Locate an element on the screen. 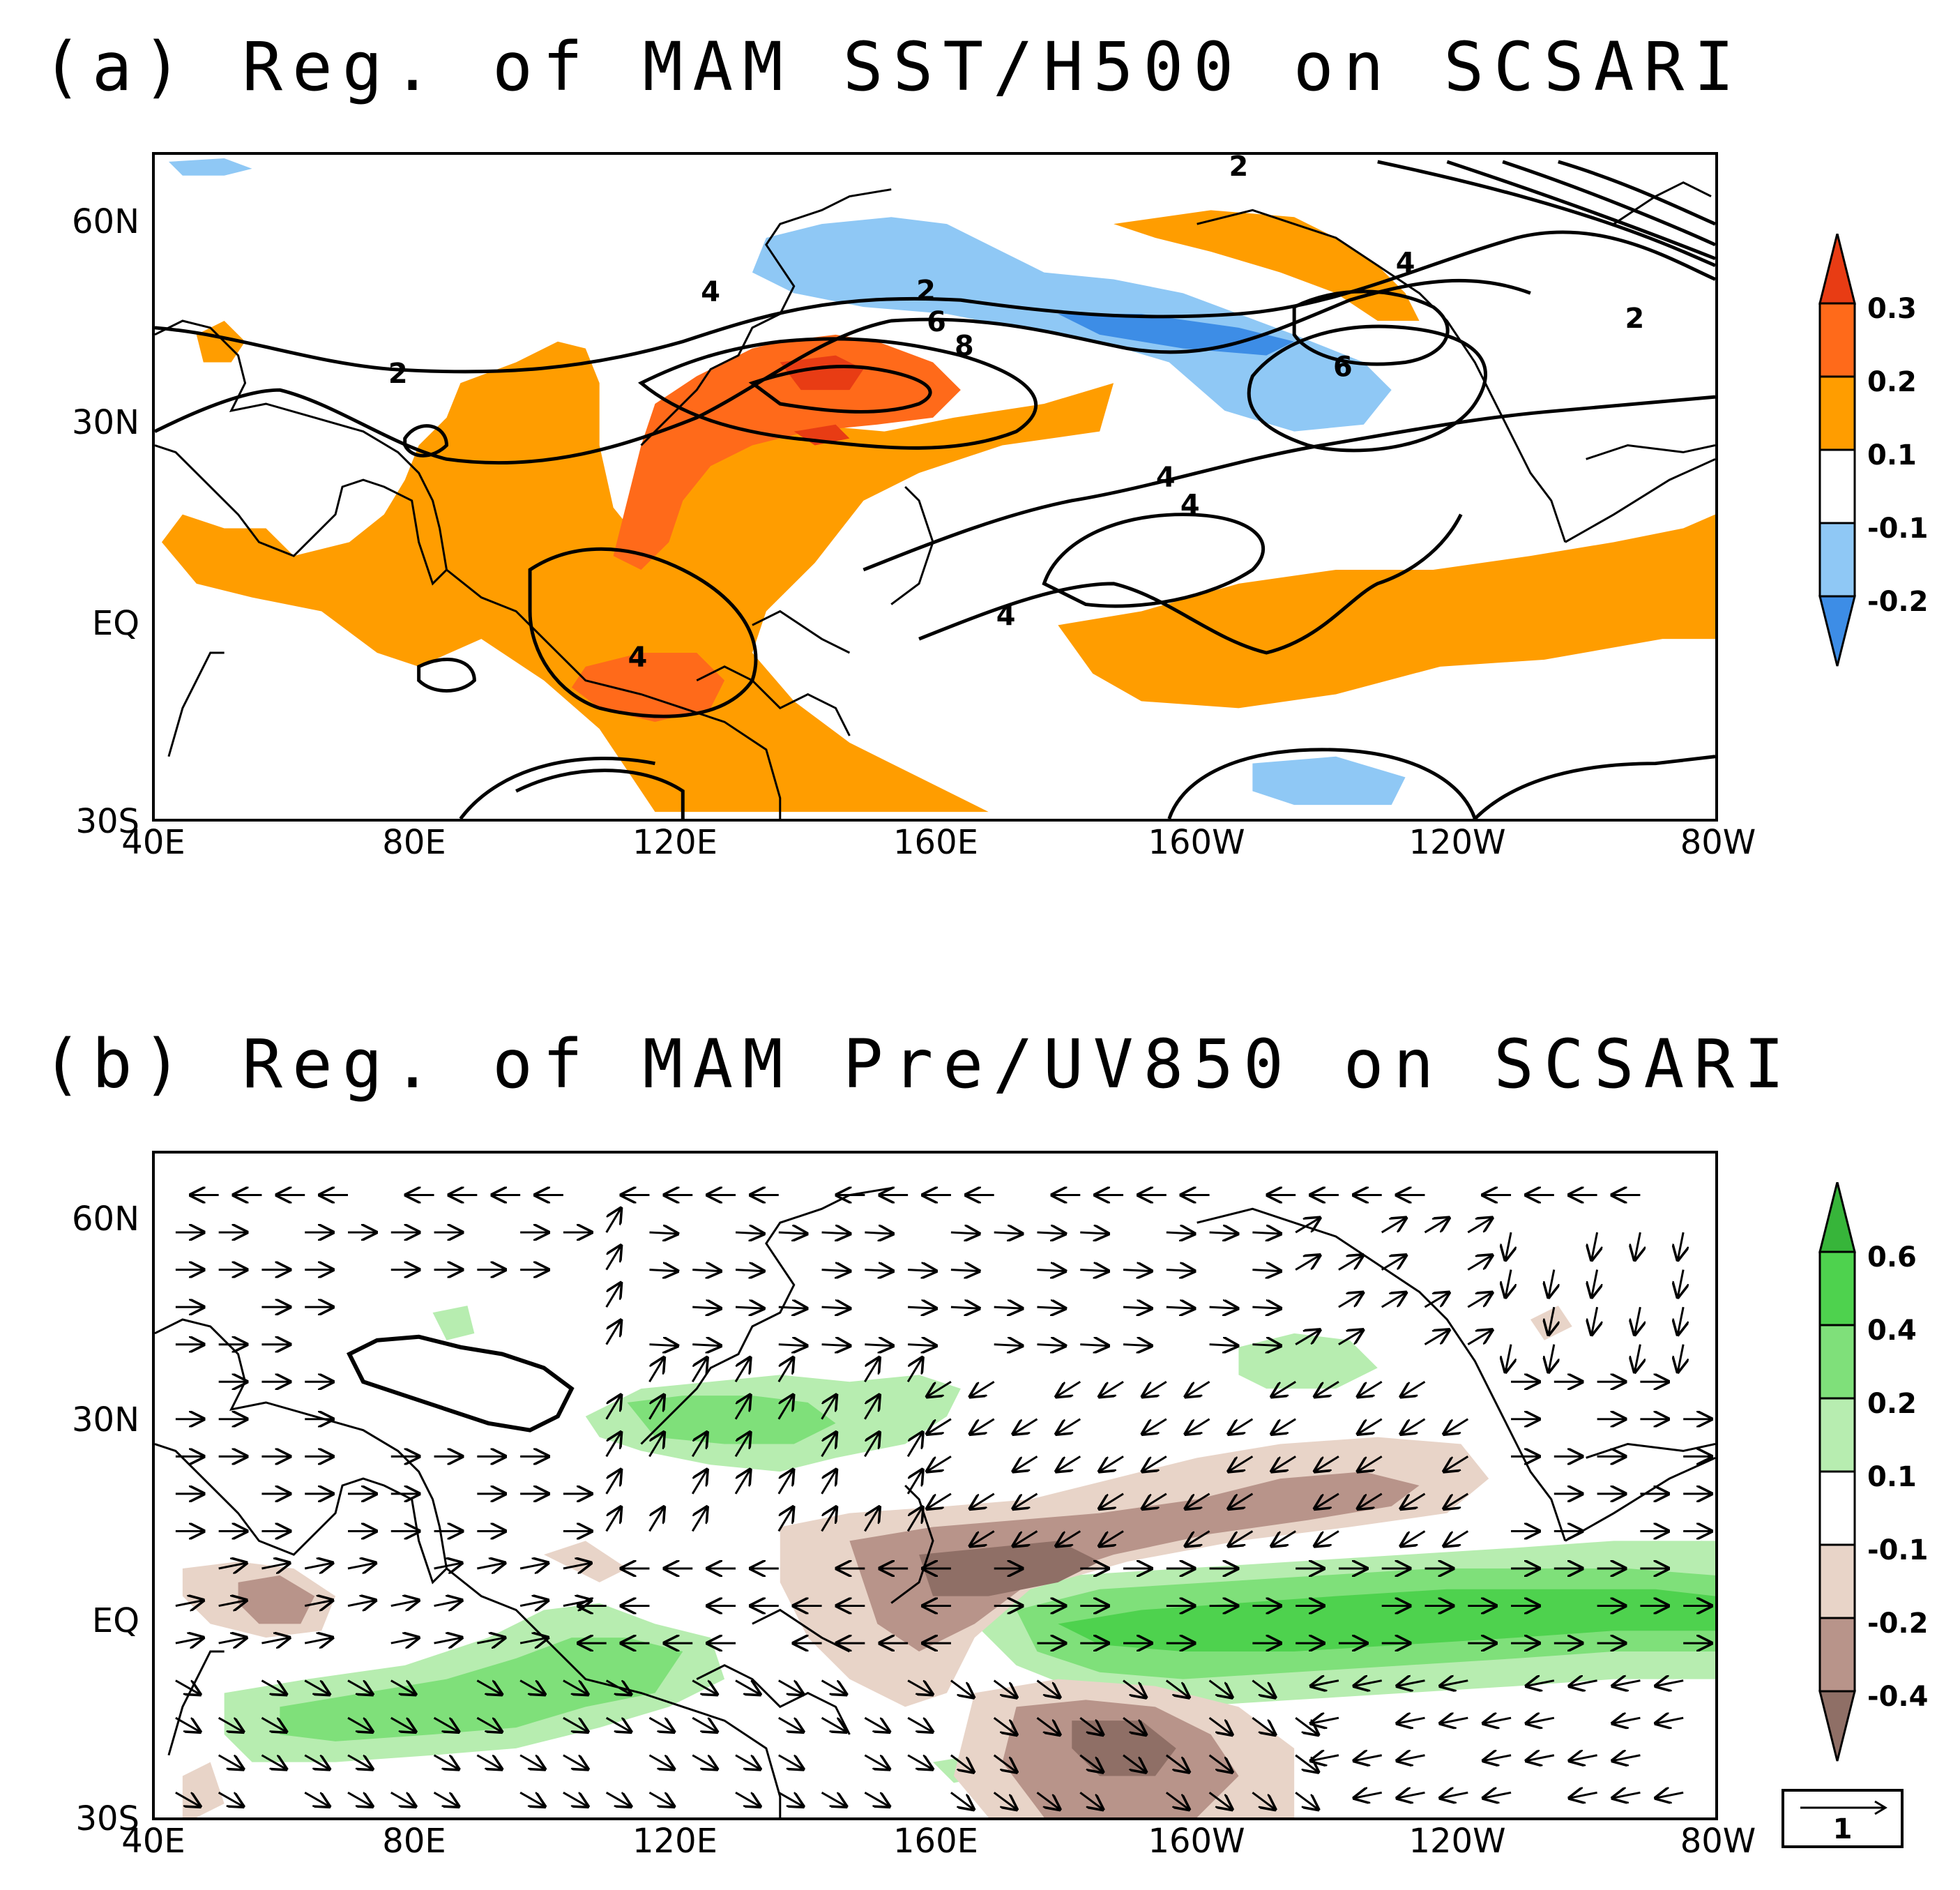 The image size is (1960, 1890). cbar-b-label-0.2: 0.2 is located at coordinates (1892, 1404).